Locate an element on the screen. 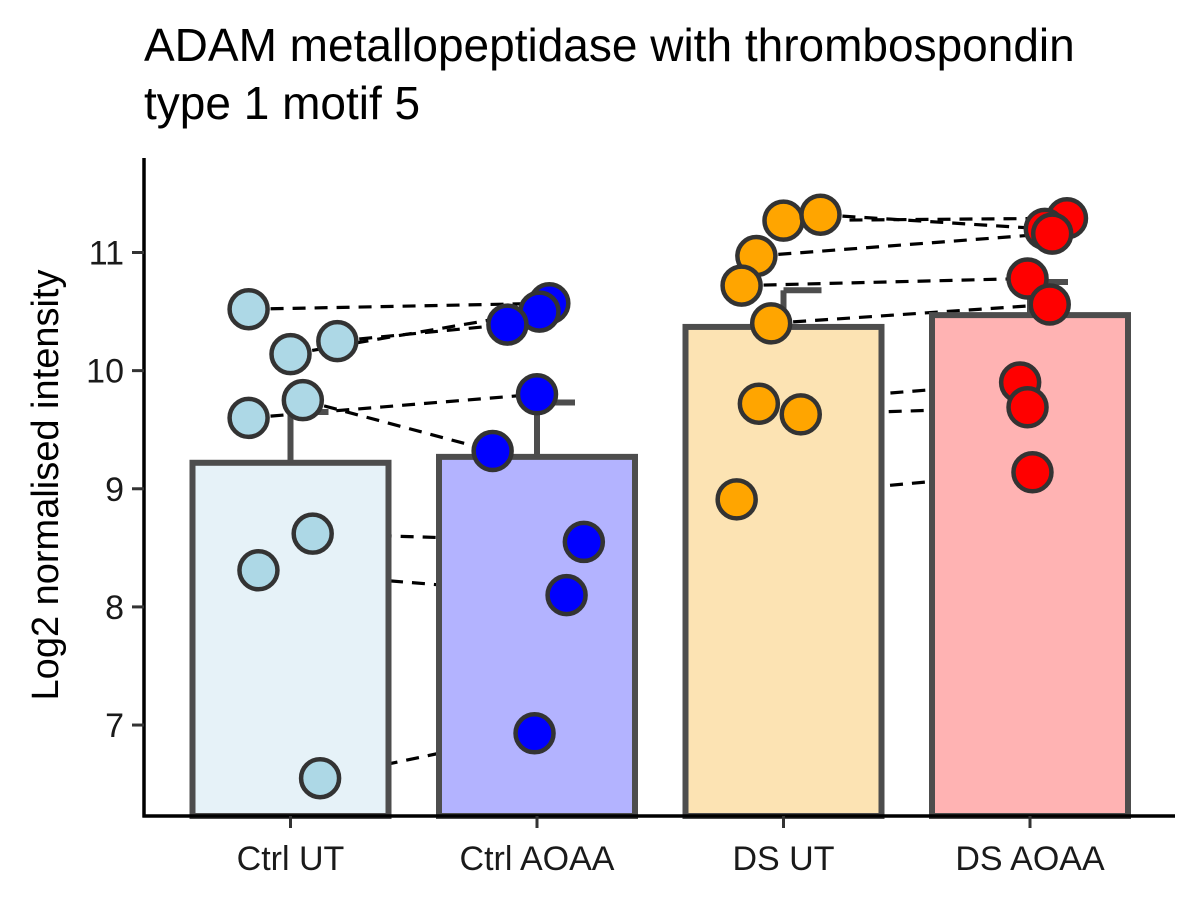  y-axis-title: Log2 normalised intensity is located at coordinates (46, 485).